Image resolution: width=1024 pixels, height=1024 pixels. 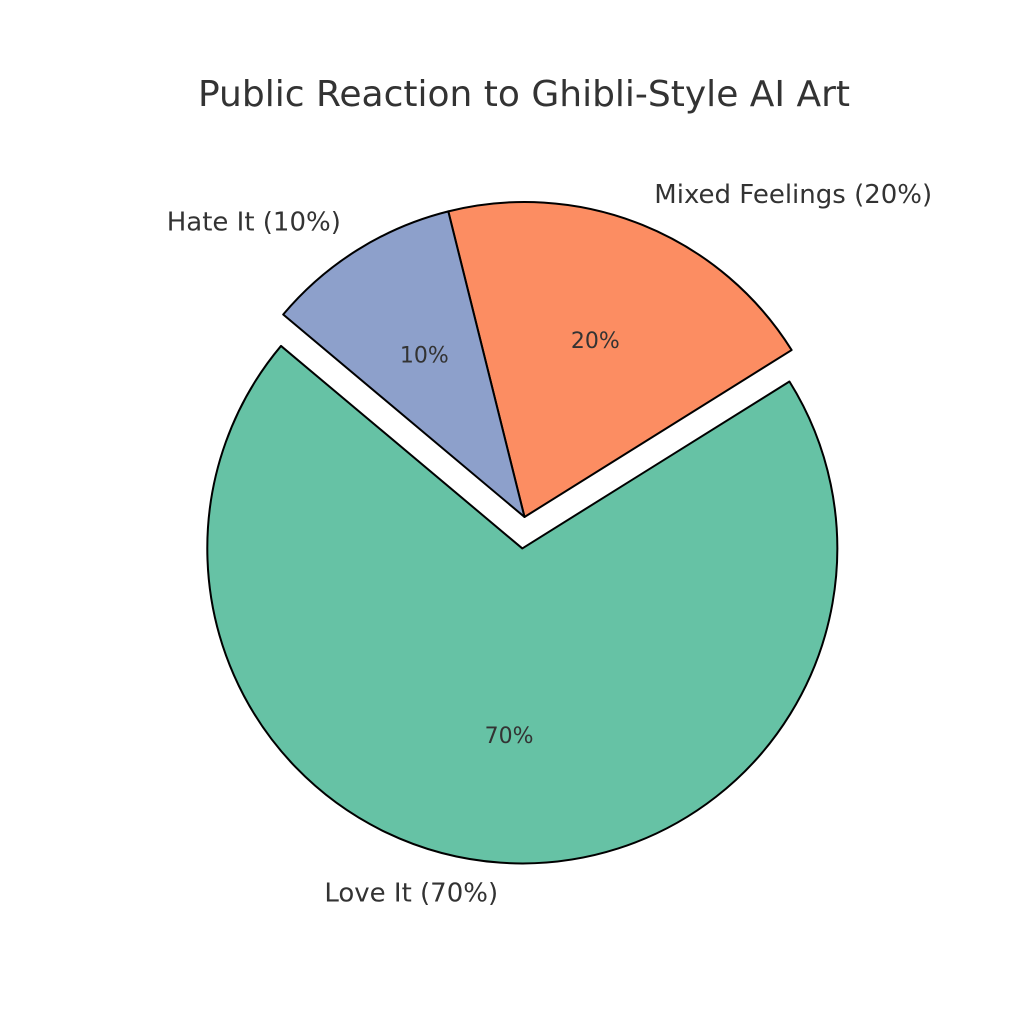 What do you see at coordinates (509, 736) in the screenshot?
I see `value-label: 70%` at bounding box center [509, 736].